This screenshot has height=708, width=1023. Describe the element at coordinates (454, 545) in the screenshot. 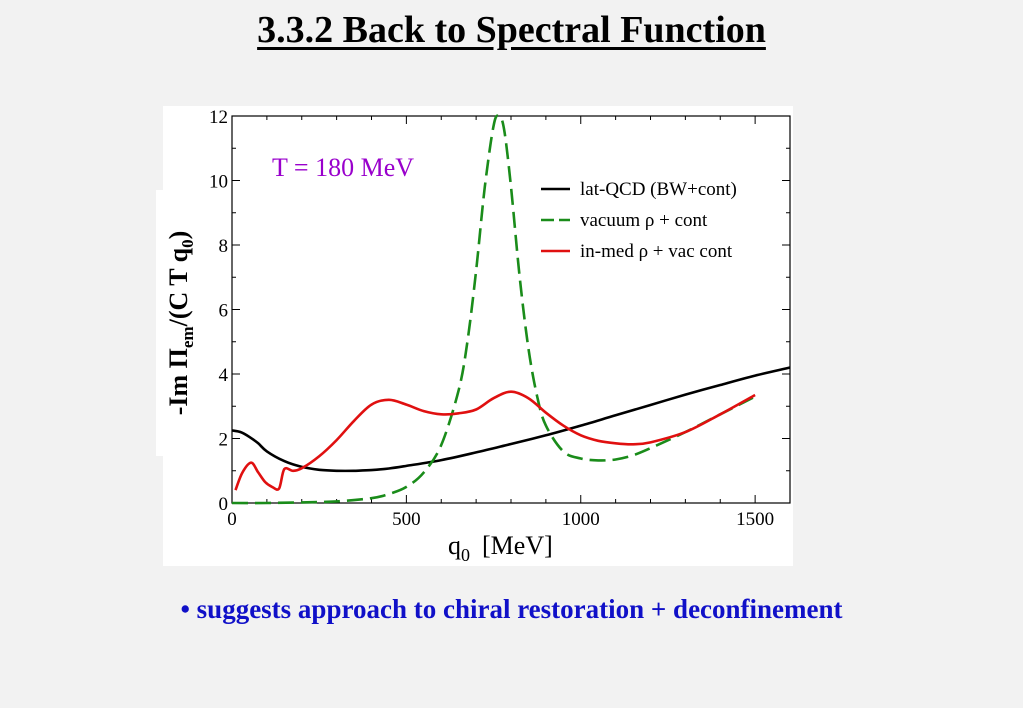

I see `x-axis-label-main: q` at that location.